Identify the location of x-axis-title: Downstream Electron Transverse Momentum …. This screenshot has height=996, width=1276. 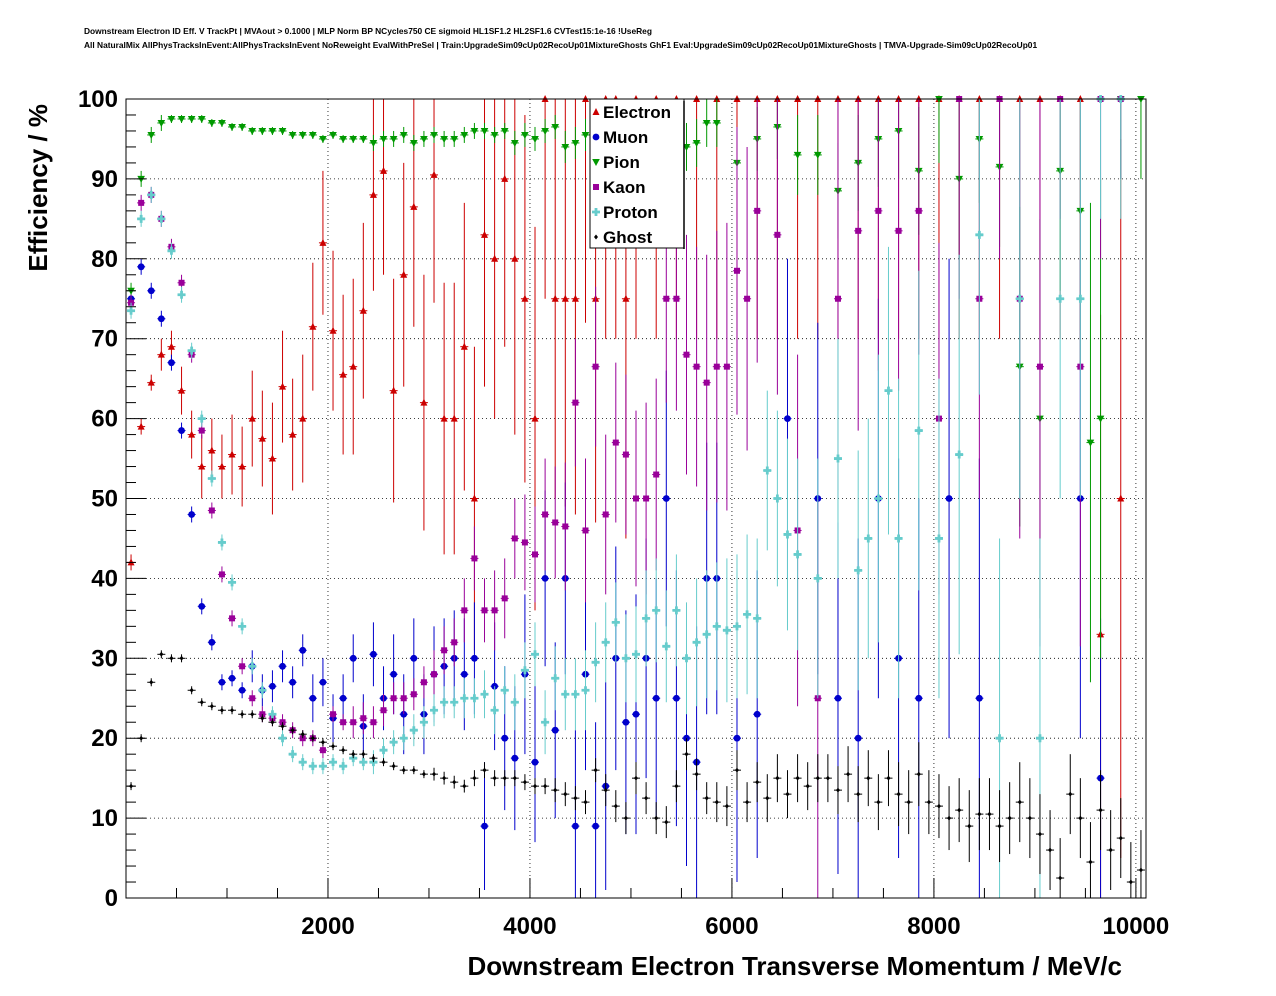
(794, 966).